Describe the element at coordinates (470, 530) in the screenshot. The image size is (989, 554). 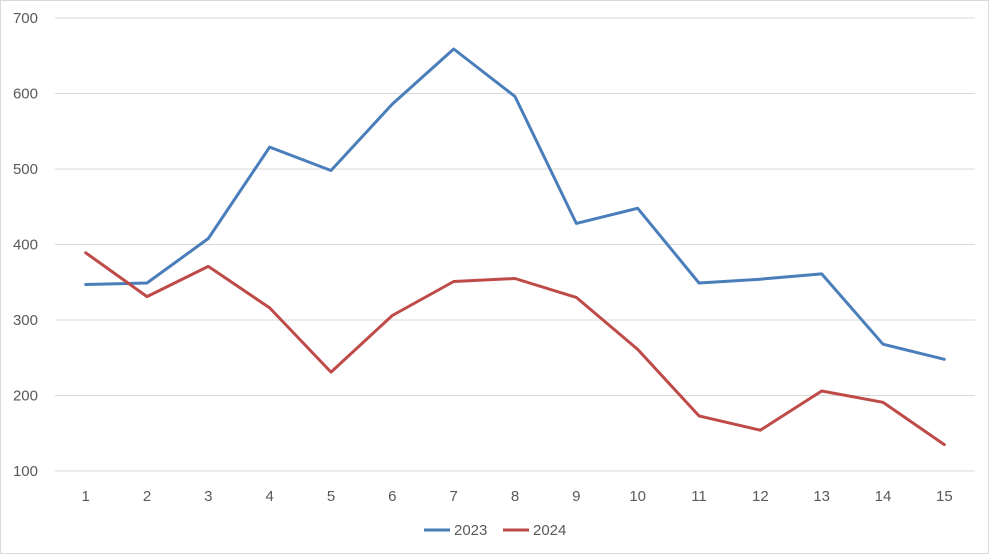
I see `legend-label: 2023` at that location.